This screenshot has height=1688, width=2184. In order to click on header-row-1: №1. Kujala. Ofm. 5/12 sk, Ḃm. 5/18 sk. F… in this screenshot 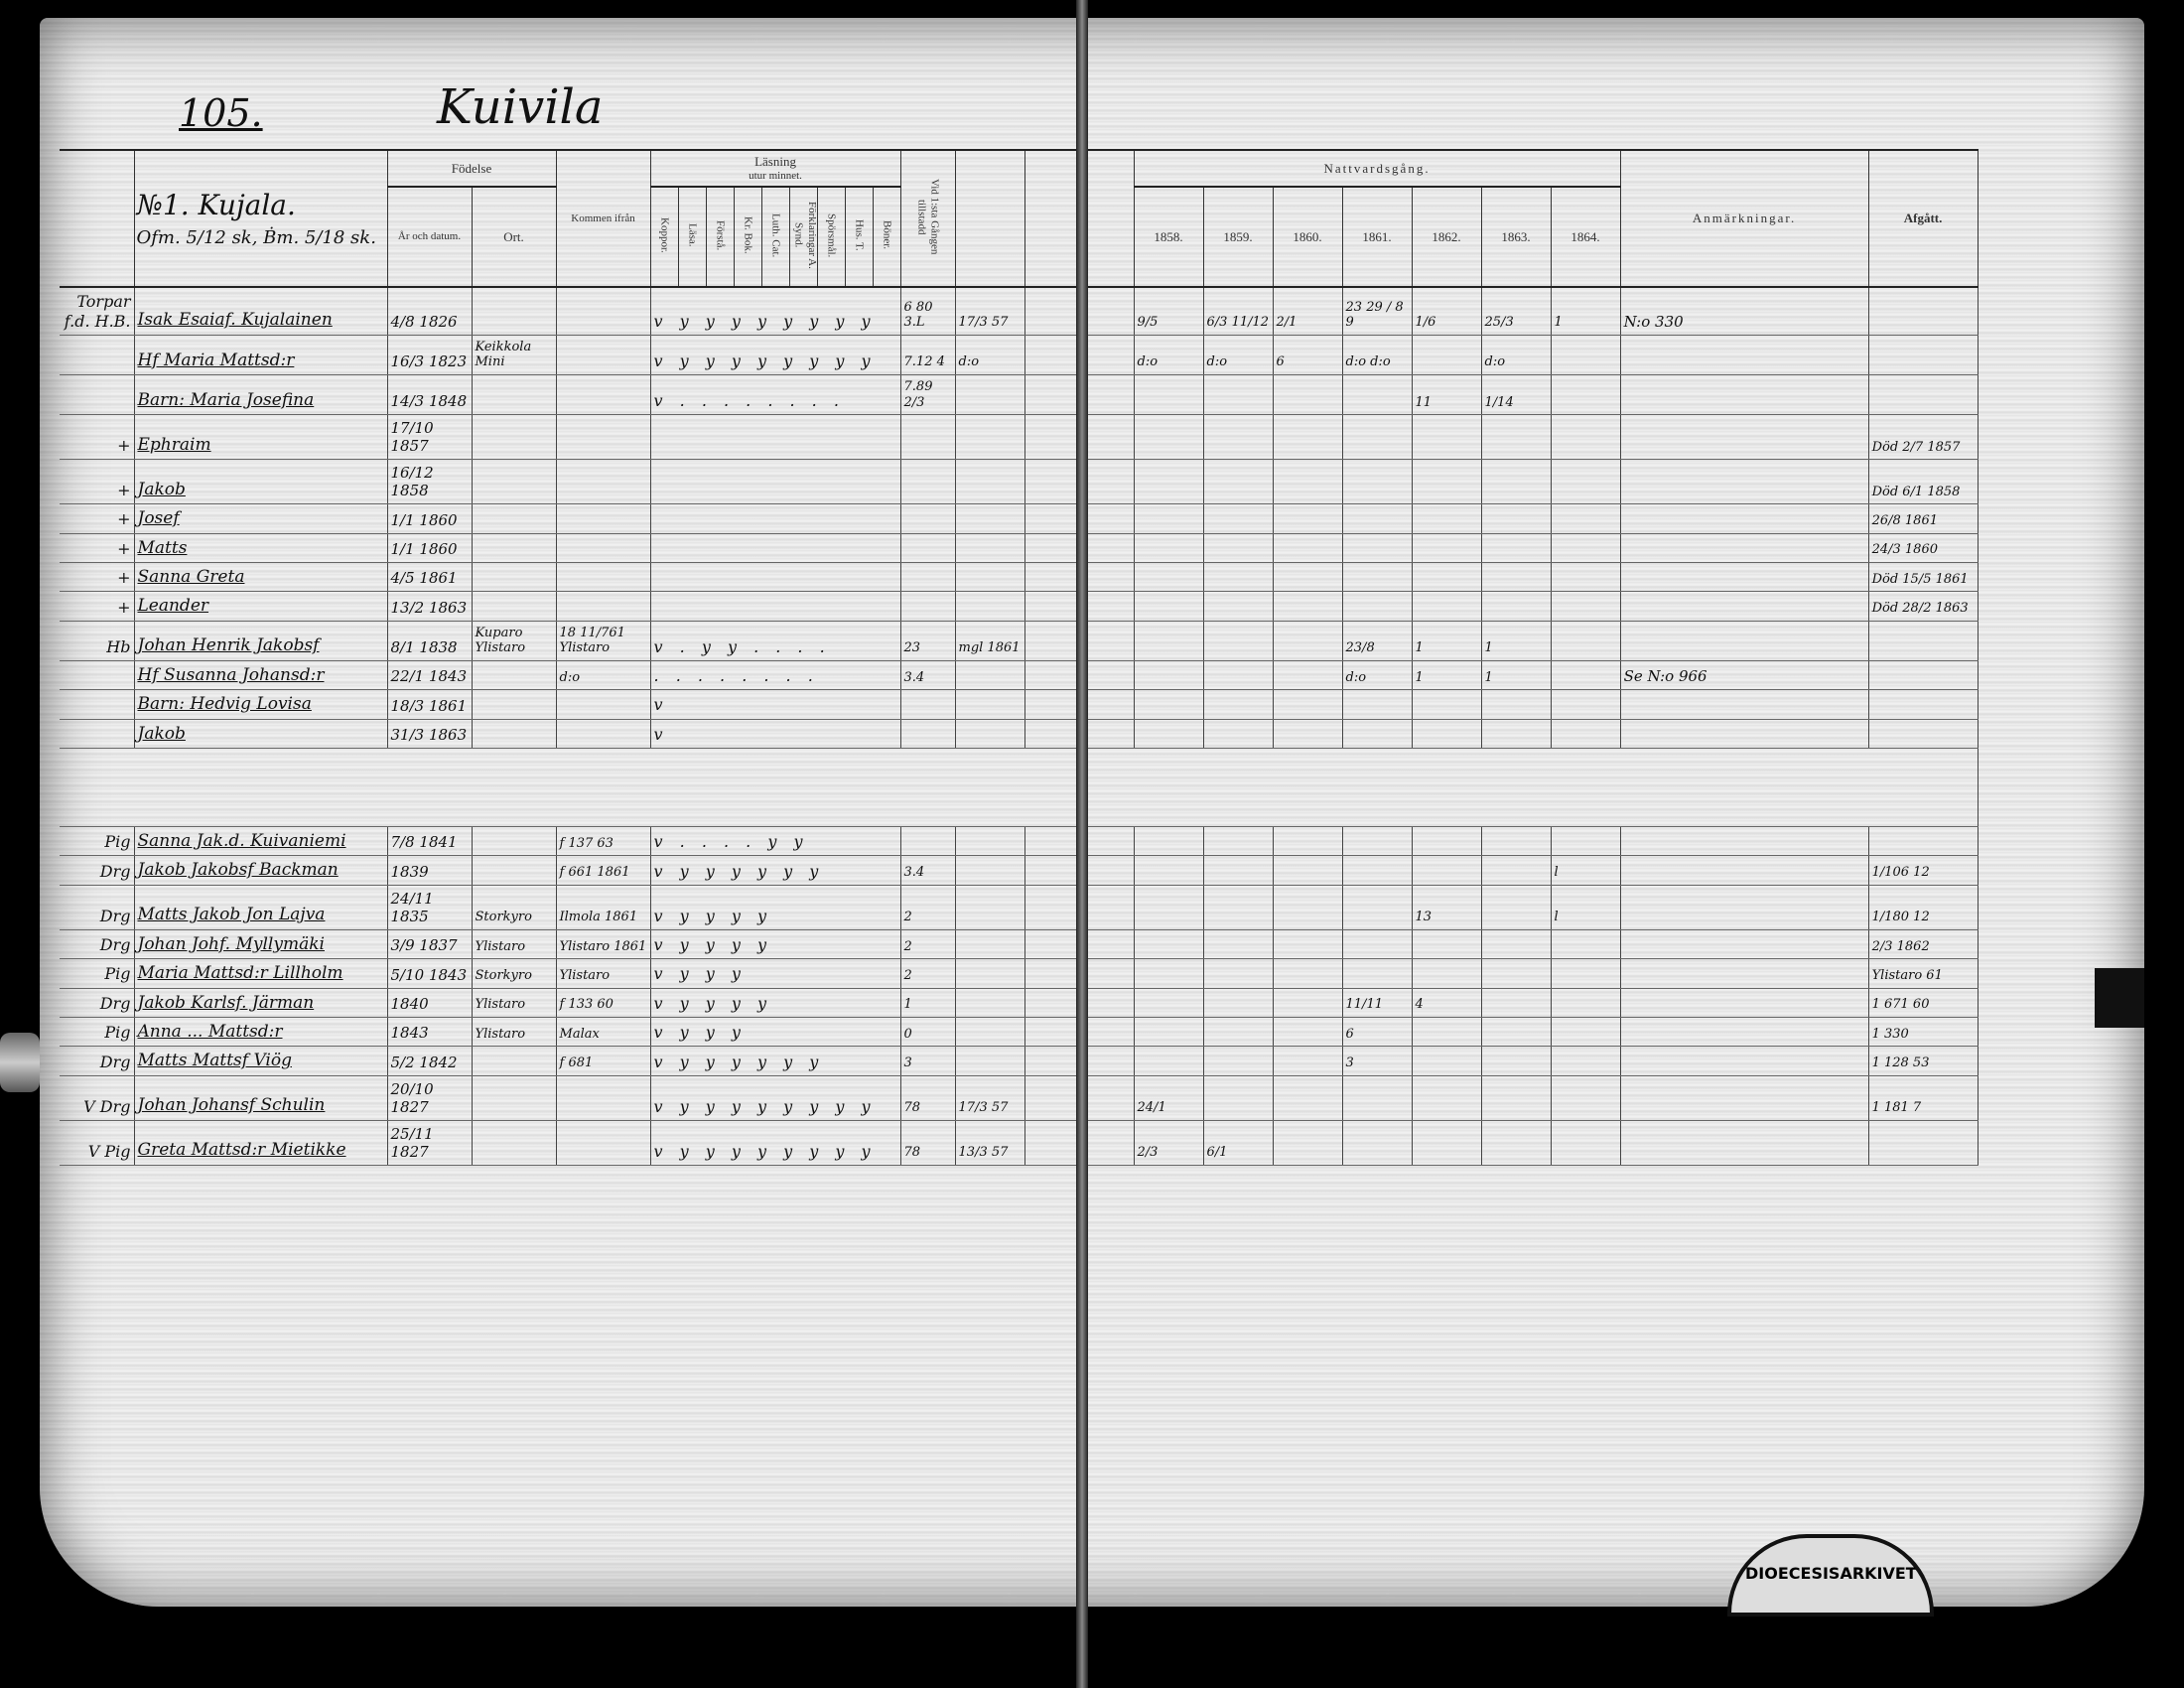, I will do `click(1019, 218)`.